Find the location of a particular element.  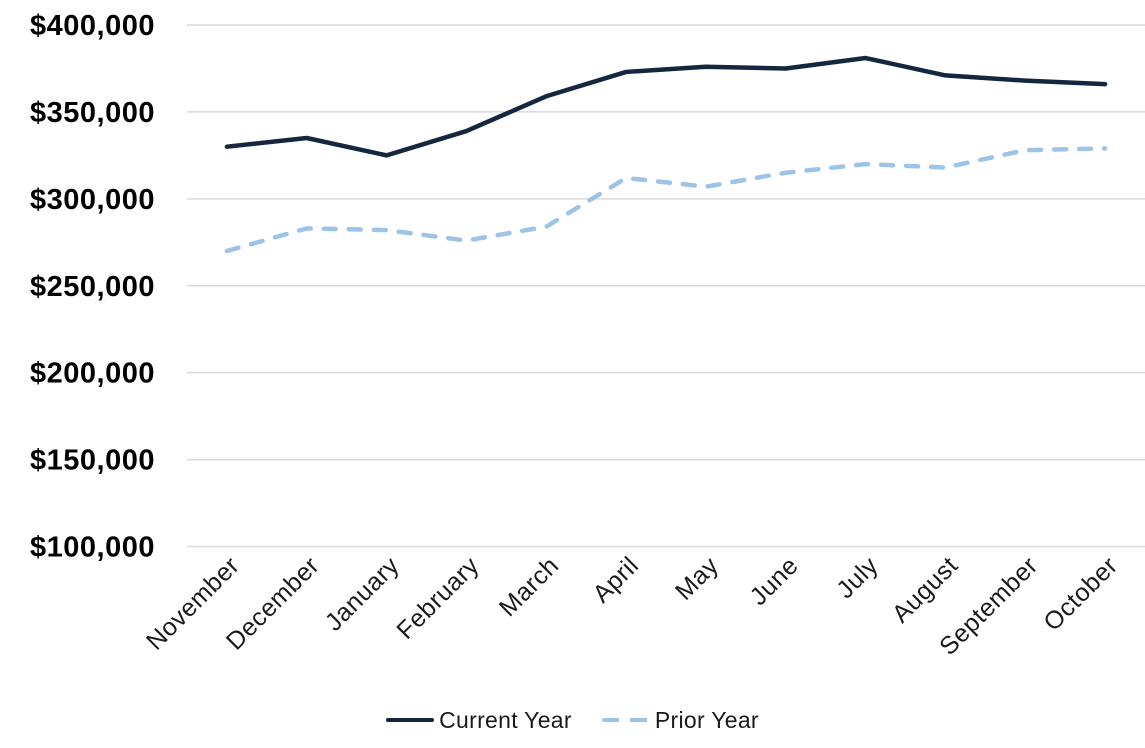

series-line-prior-year is located at coordinates (666, 200).